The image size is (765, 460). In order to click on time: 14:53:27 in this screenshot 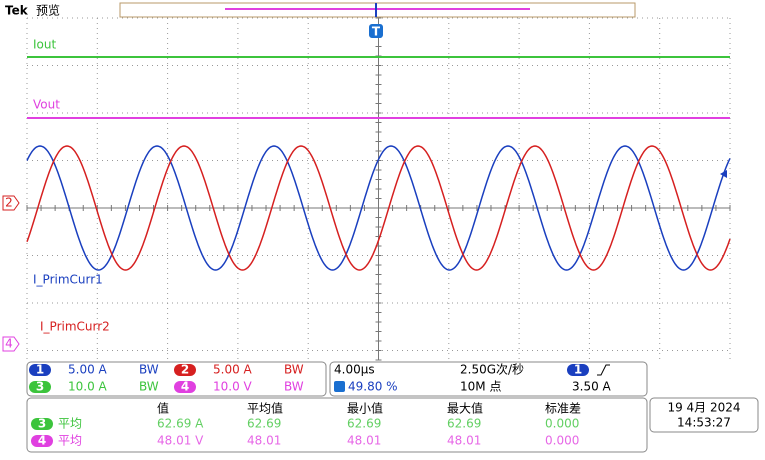, I will do `click(704, 423)`.